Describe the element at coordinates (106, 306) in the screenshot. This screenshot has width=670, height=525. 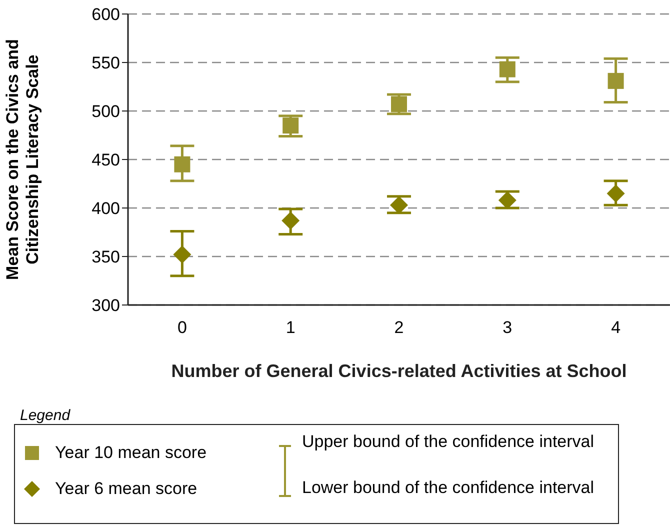
I see `y-tick-label: 300` at that location.